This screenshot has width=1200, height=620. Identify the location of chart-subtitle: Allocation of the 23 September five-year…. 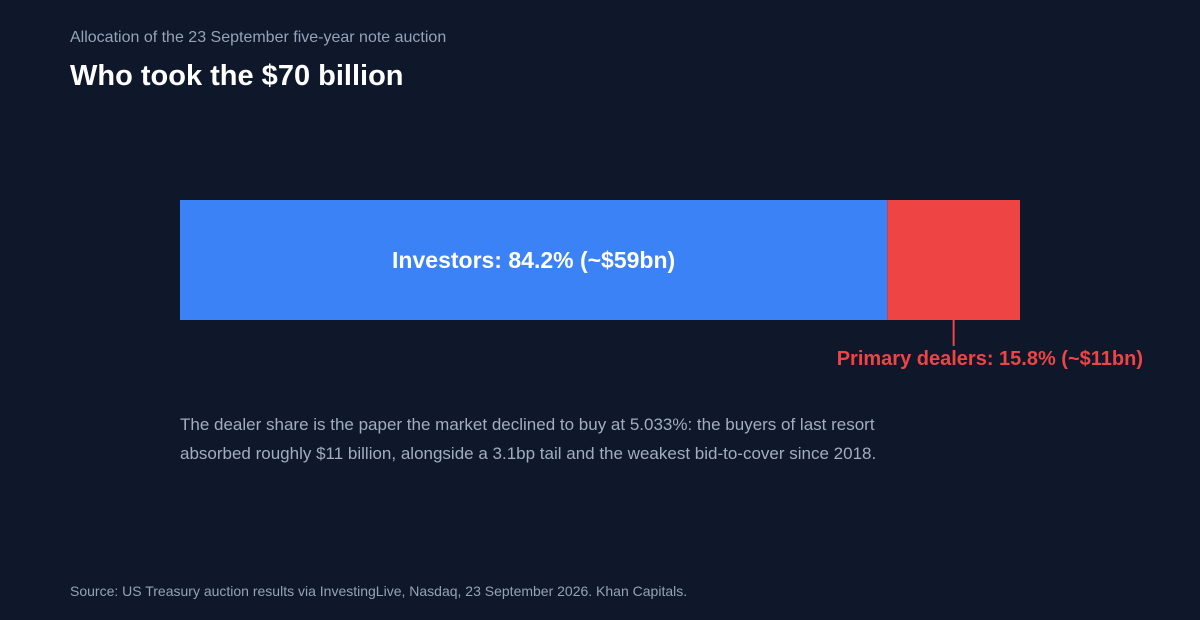
(258, 37).